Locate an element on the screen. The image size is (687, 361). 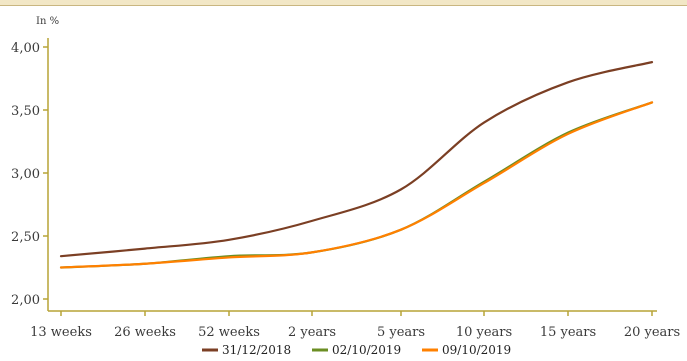
y-tick-label: 2,50 is located at coordinates (25, 237).